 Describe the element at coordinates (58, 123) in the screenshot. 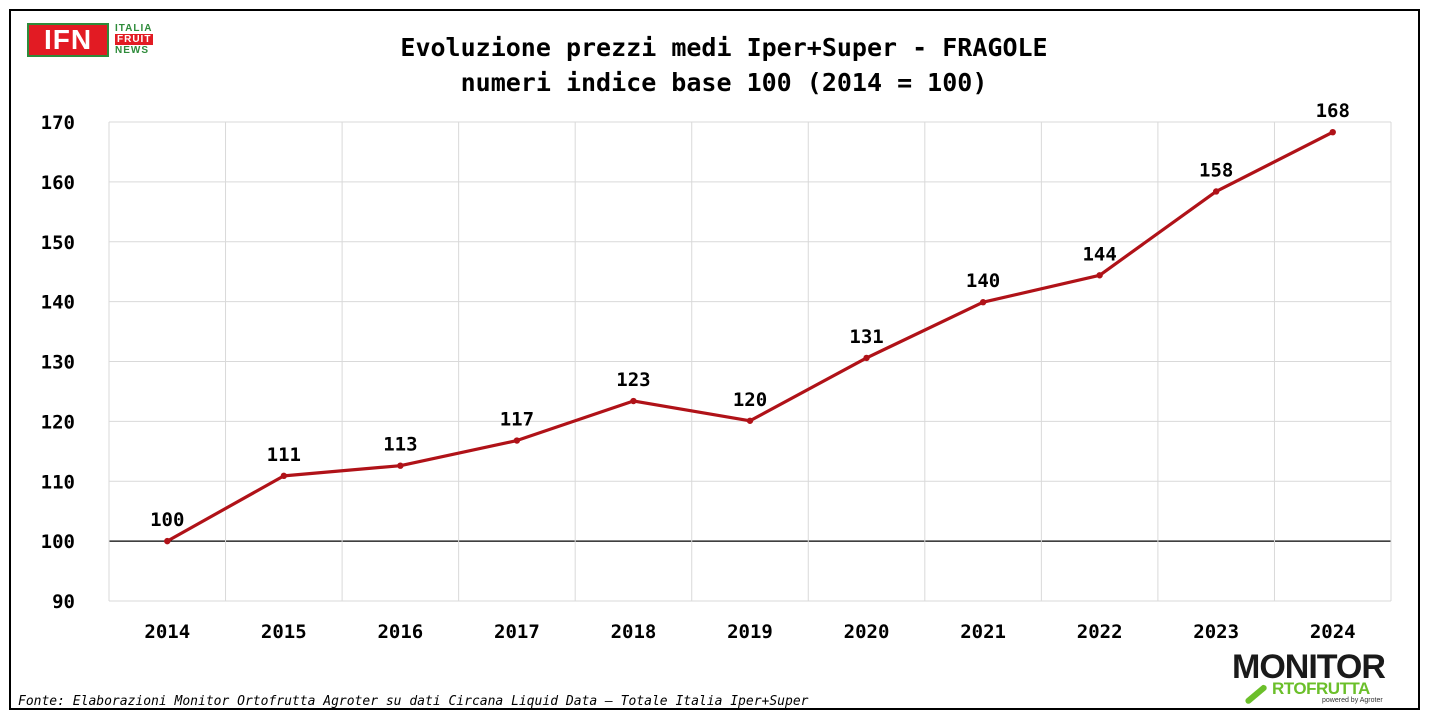

I see `y-tick-label: 170` at that location.